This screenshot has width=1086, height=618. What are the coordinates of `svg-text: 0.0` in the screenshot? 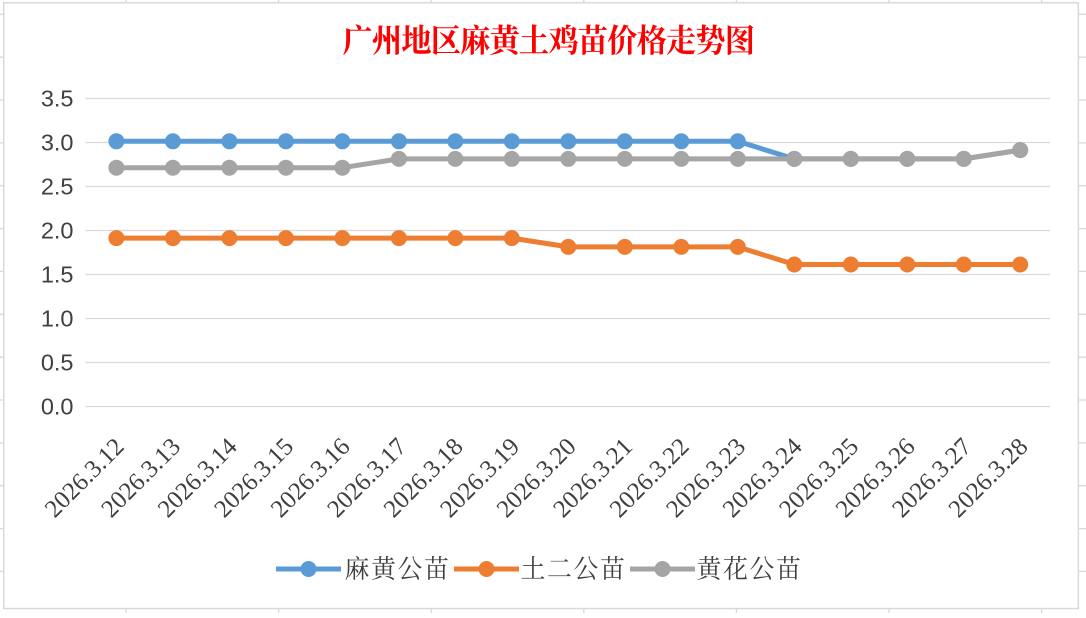 It's located at (57, 407).